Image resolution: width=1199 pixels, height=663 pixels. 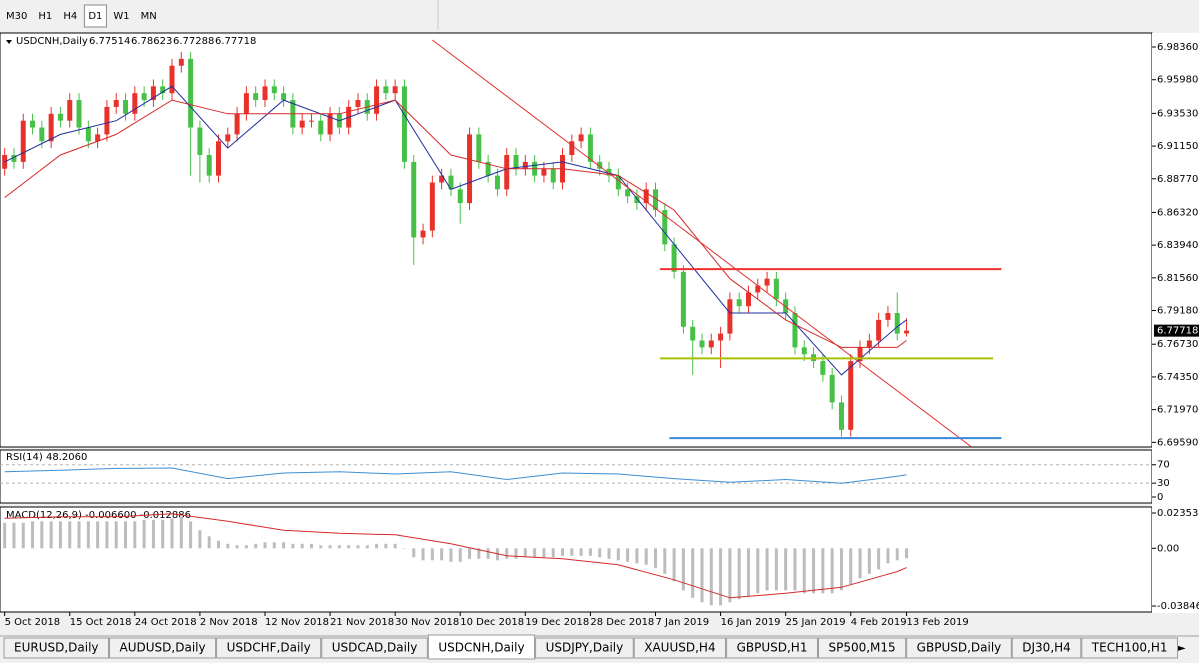 What do you see at coordinates (1178, 606) in the screenshot?
I see `y-tick-label: -0.038466` at bounding box center [1178, 606].